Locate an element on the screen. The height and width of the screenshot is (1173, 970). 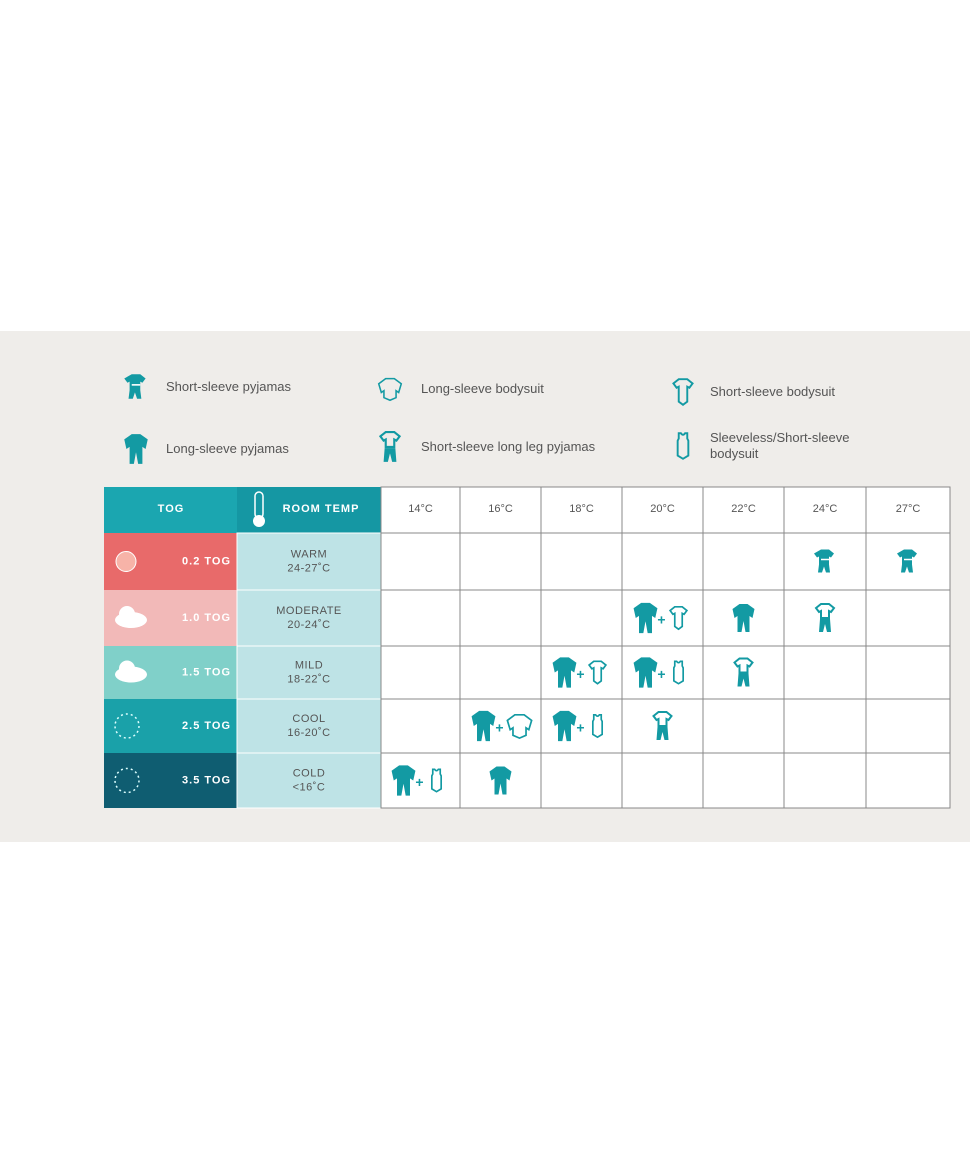
temp-name: COLD is located at coordinates (309, 773).